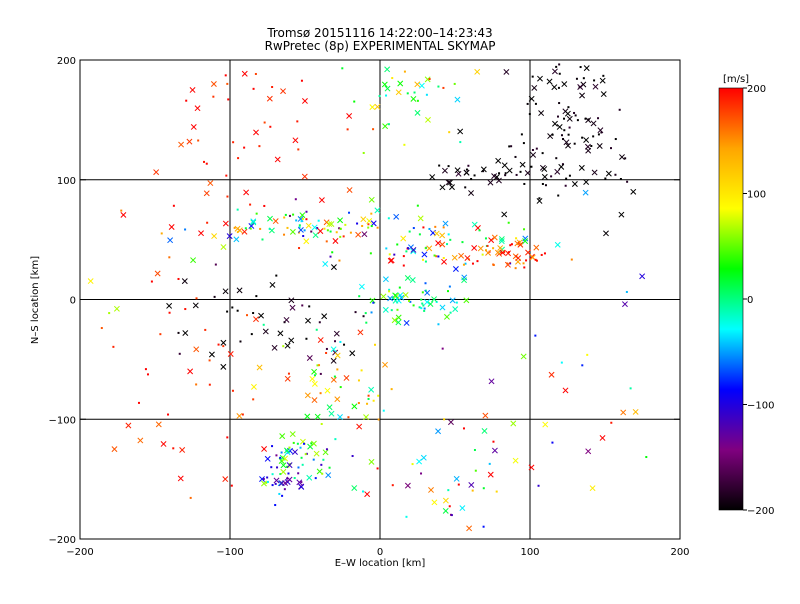  I want to click on x-tick-label: 100, so click(529, 552).